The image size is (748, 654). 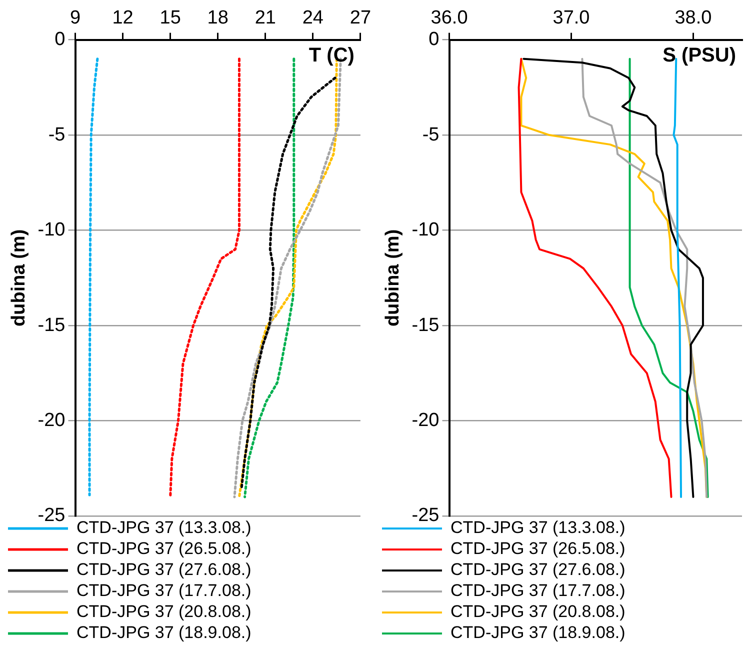 I want to click on annotation: S (PSU), so click(x=699, y=55).